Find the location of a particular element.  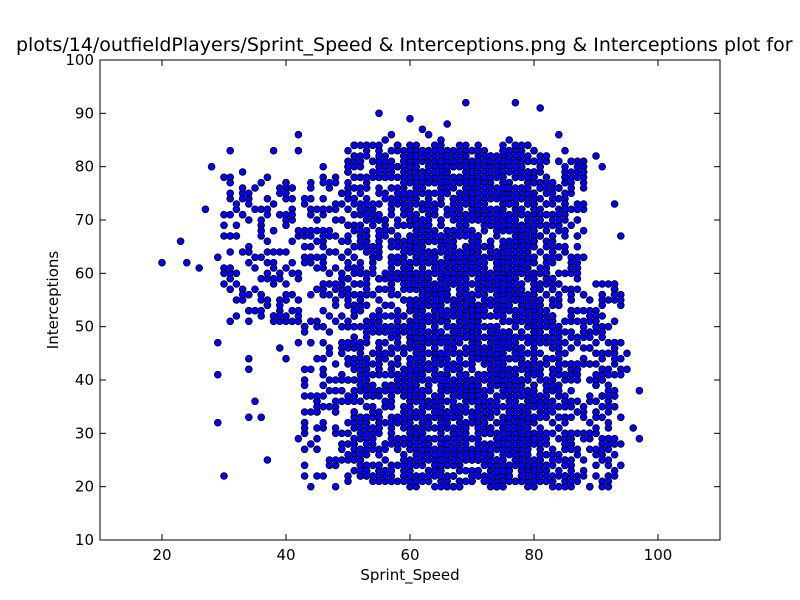

x-axis-label: Sprint_Speed is located at coordinates (409, 575).